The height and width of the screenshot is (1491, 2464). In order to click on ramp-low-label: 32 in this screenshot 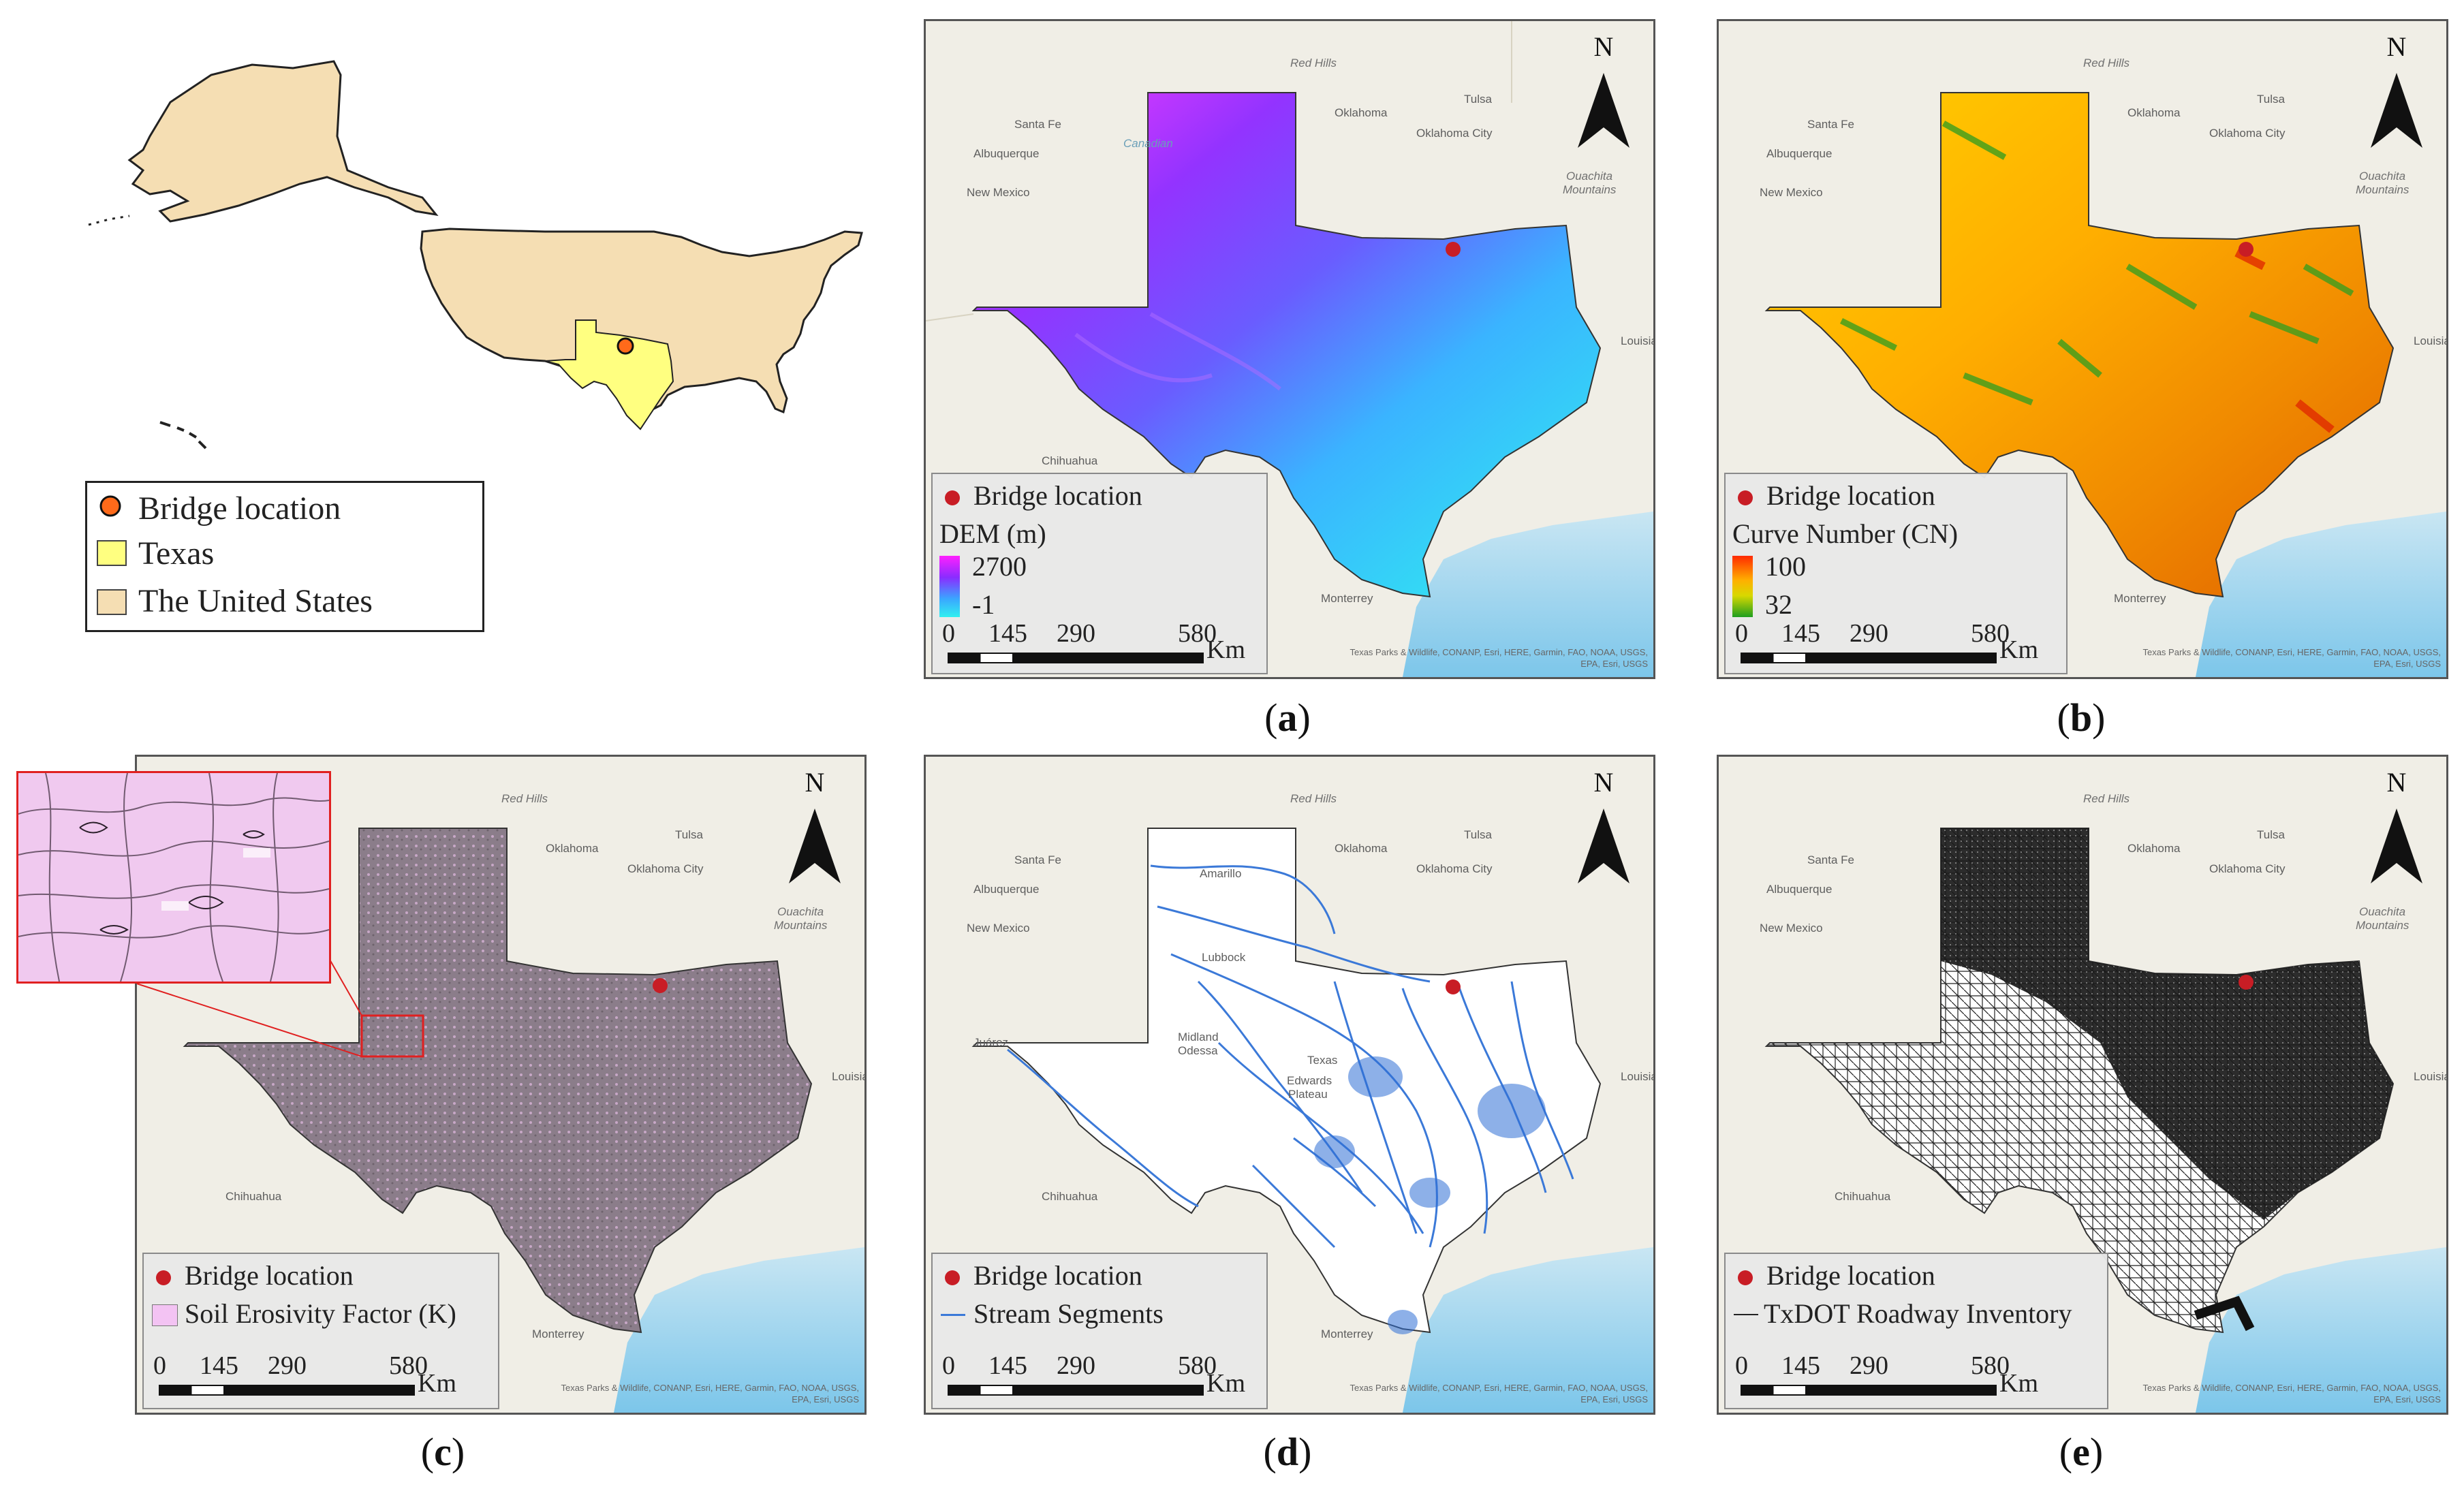, I will do `click(1778, 604)`.